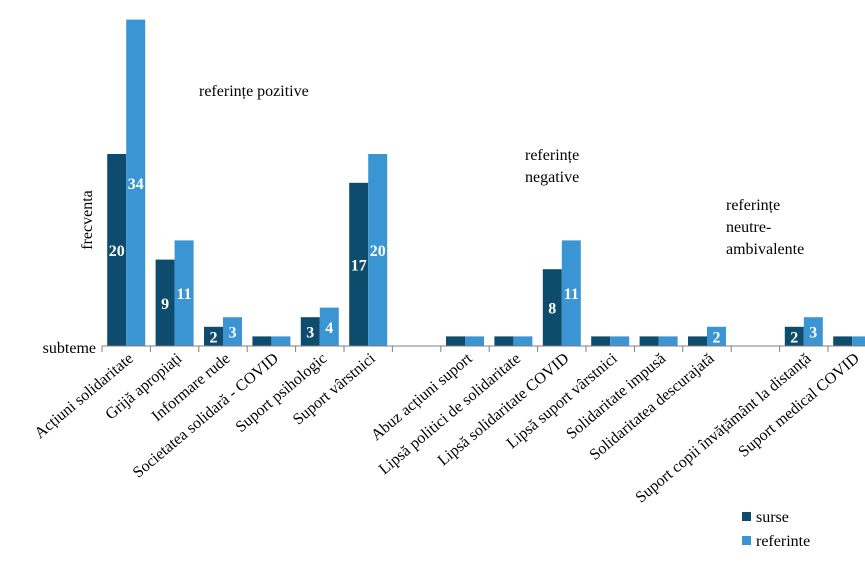 Image resolution: width=865 pixels, height=578 pixels. What do you see at coordinates (254, 91) in the screenshot?
I see `annotation-text: referințe pozitive` at bounding box center [254, 91].